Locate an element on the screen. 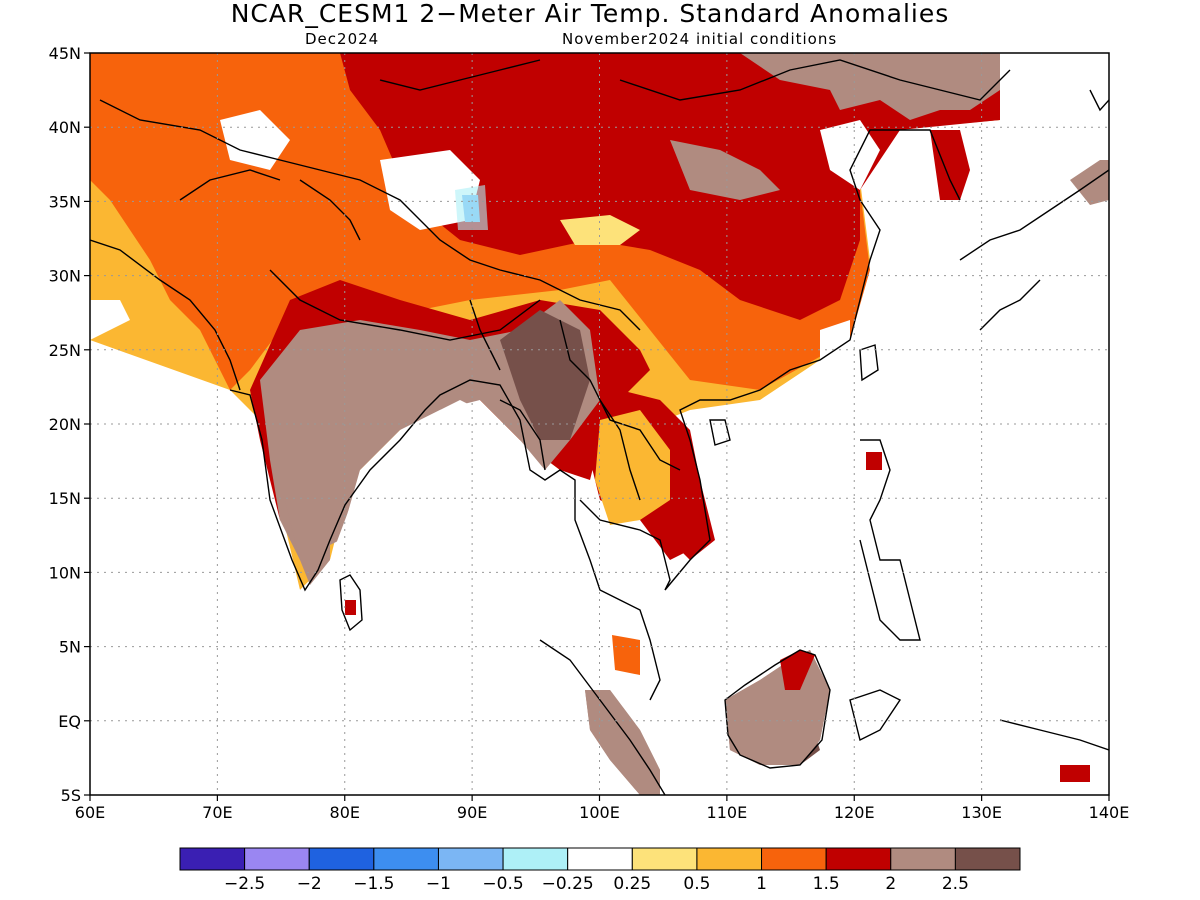  lat-tick-label: 5N is located at coordinates (70, 647).